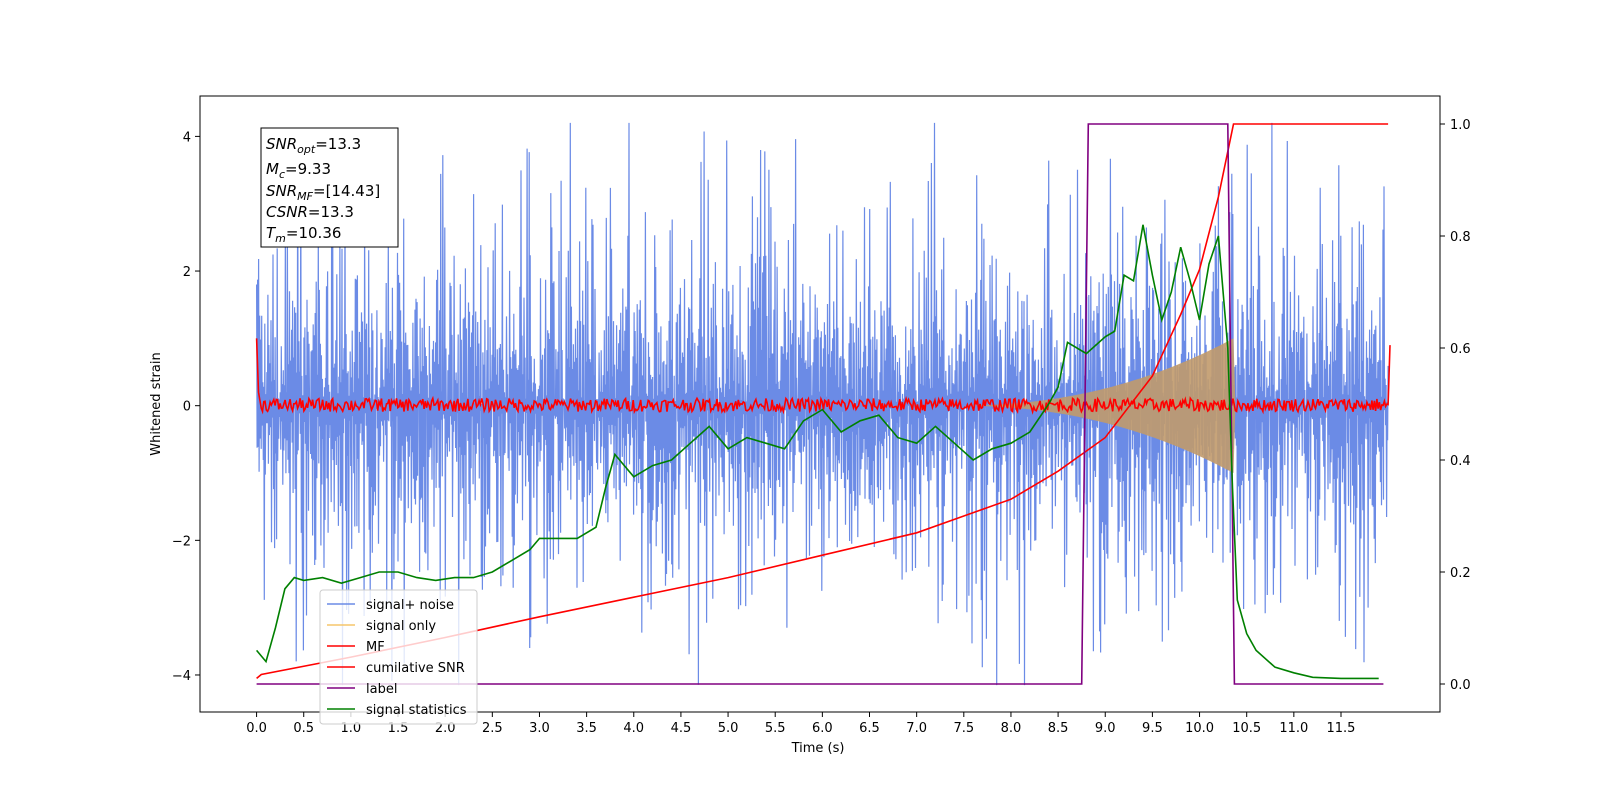  What do you see at coordinates (1460, 461) in the screenshot?
I see `y2-tick-label: 0.4` at bounding box center [1460, 461].